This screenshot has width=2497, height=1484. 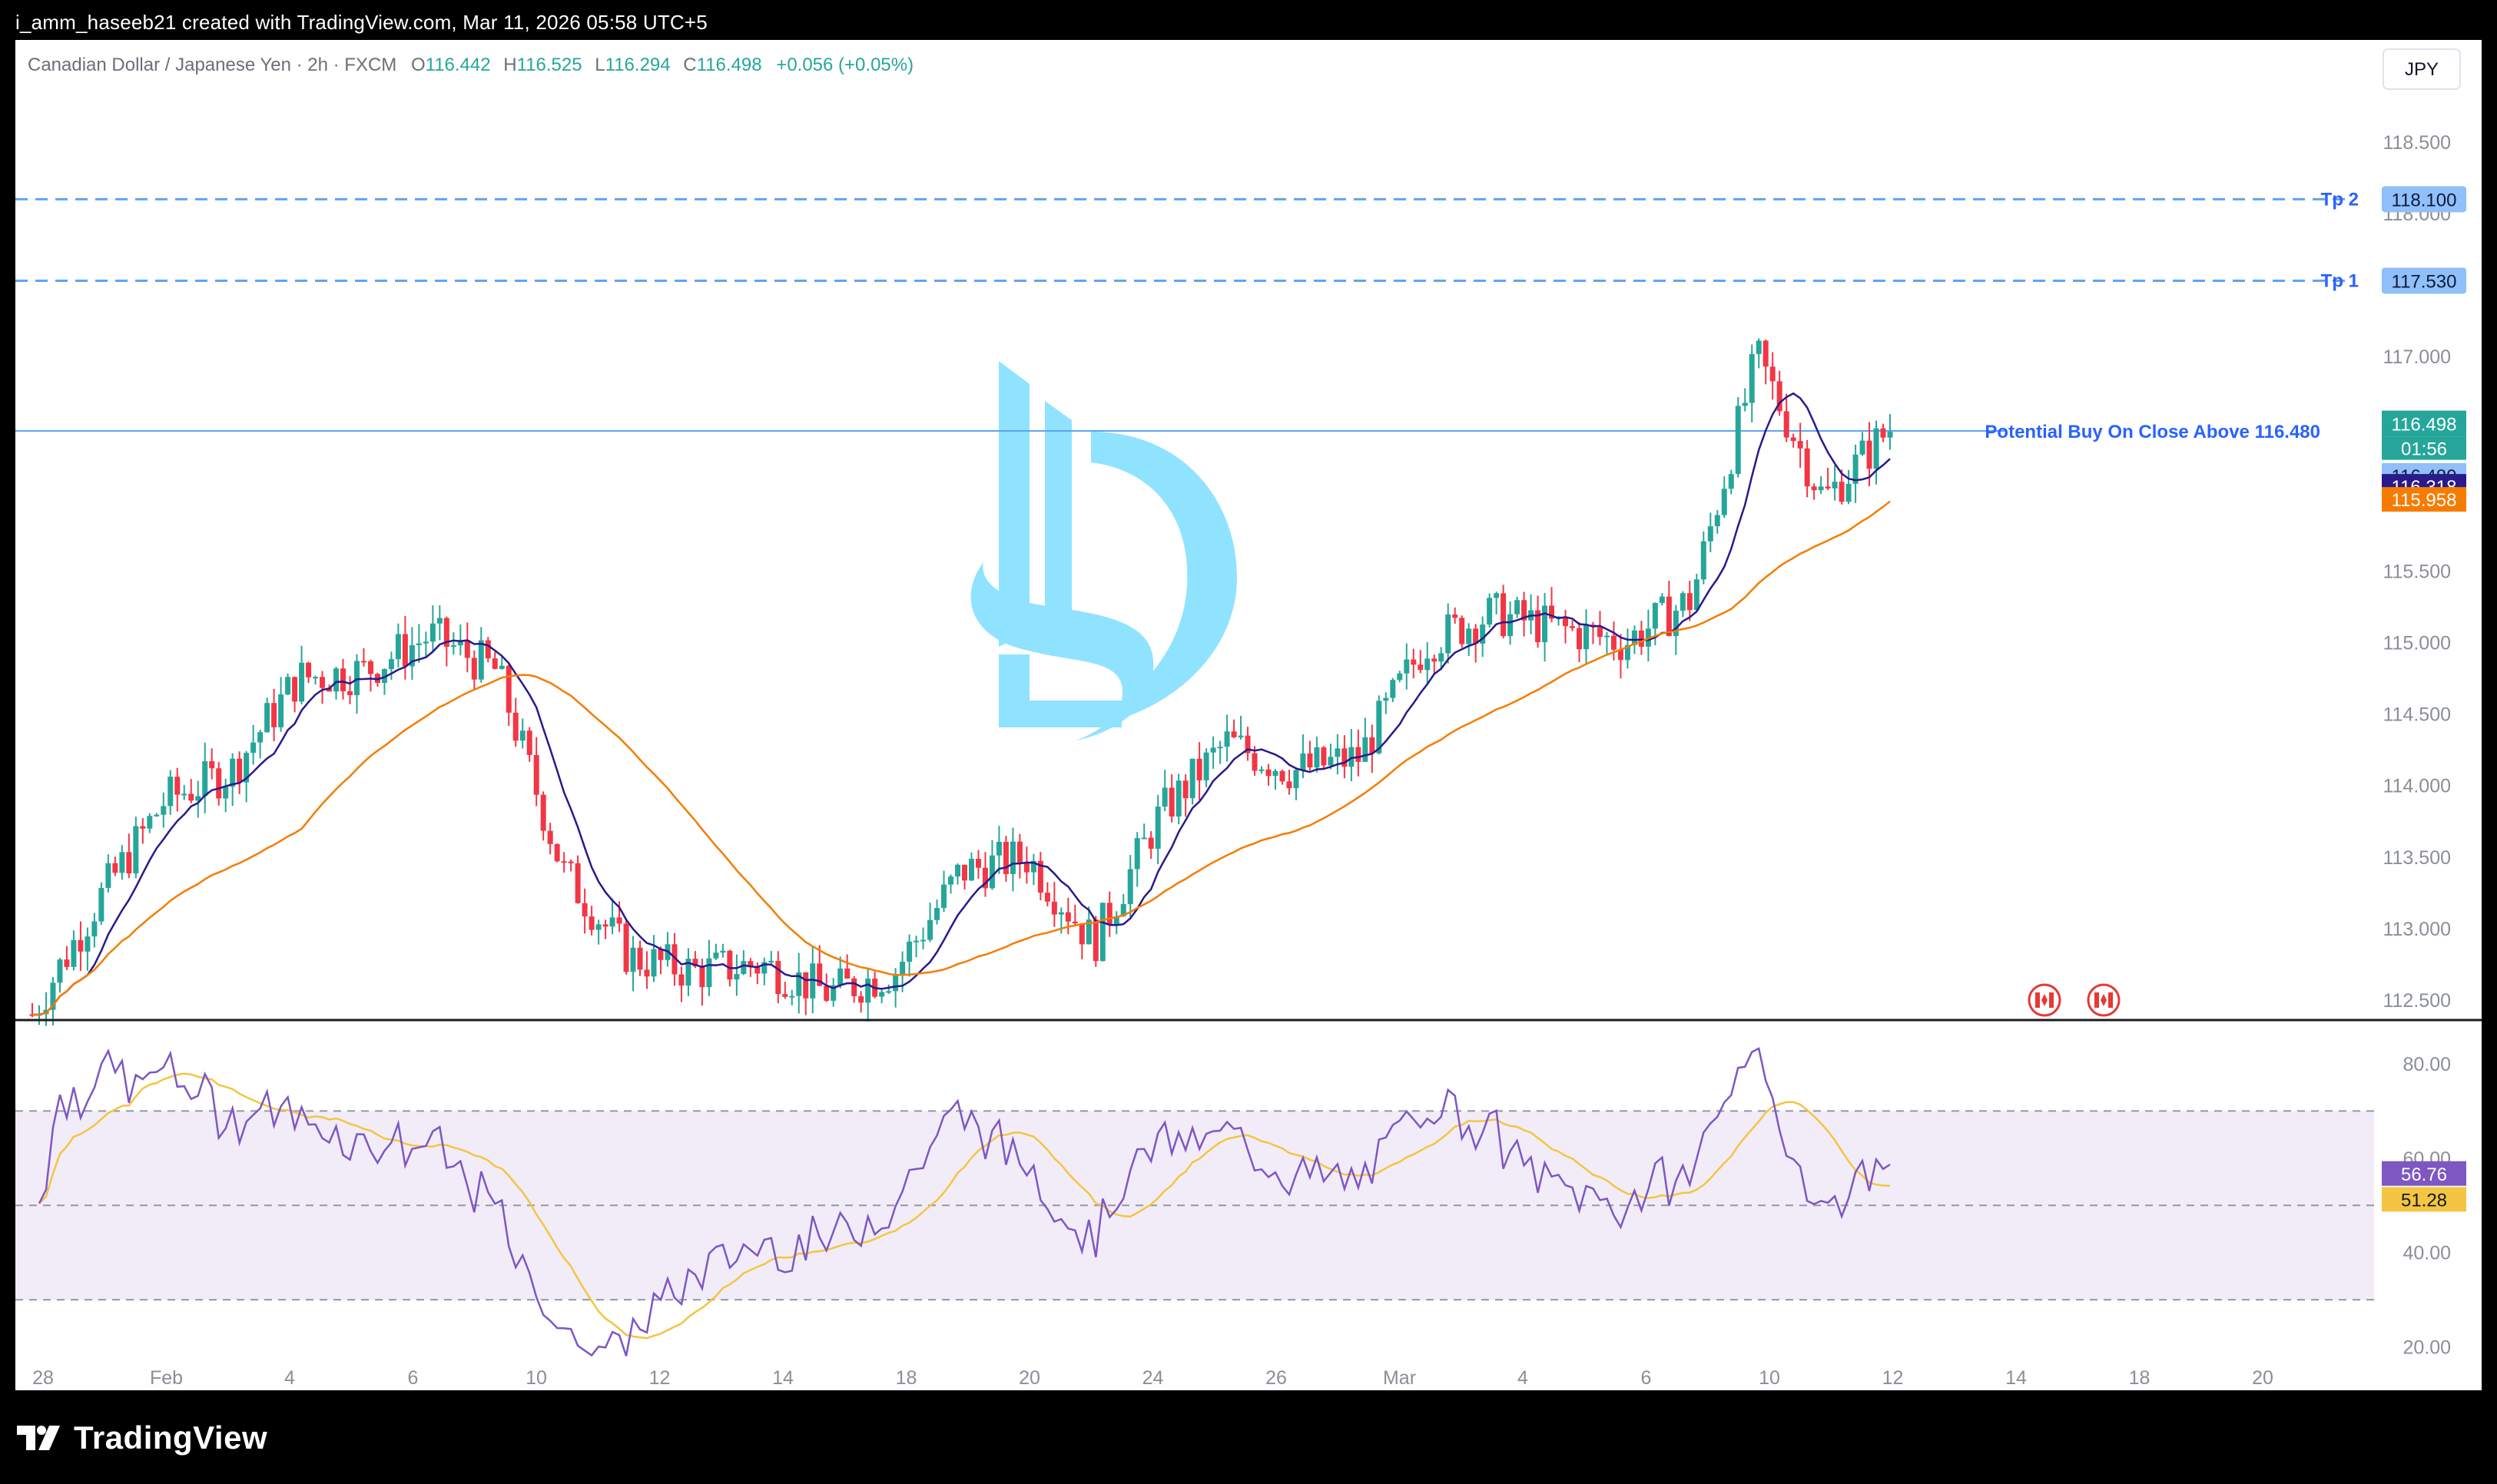 I want to click on high-label: H, so click(x=509, y=65).